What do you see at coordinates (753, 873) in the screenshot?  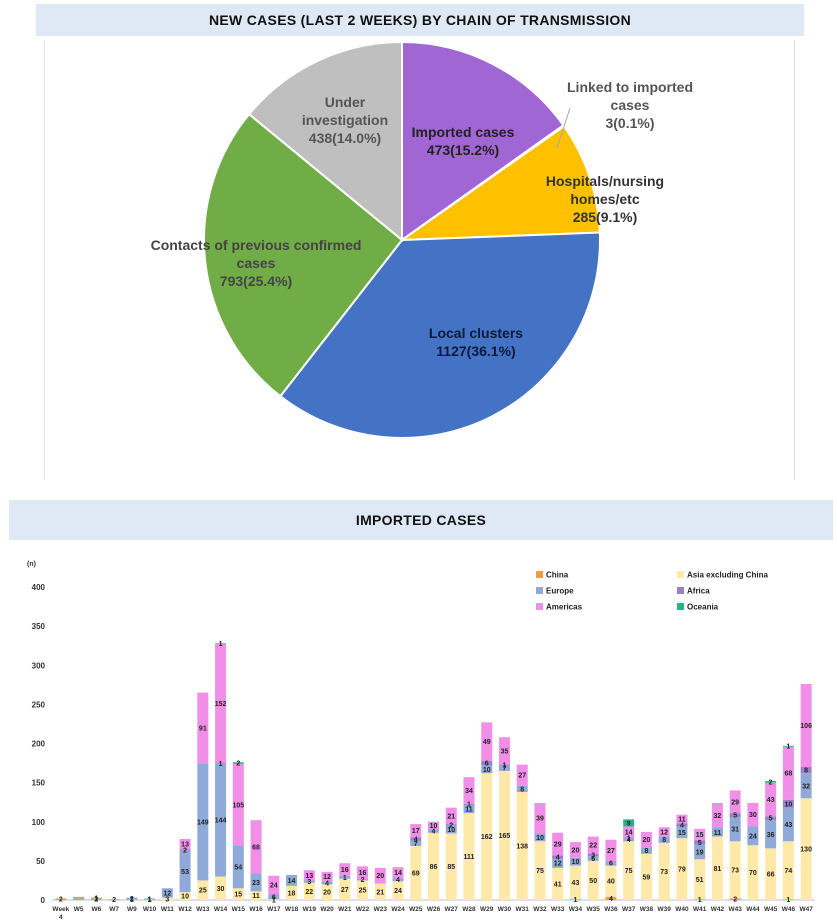 I see `bar-value-label: 70` at bounding box center [753, 873].